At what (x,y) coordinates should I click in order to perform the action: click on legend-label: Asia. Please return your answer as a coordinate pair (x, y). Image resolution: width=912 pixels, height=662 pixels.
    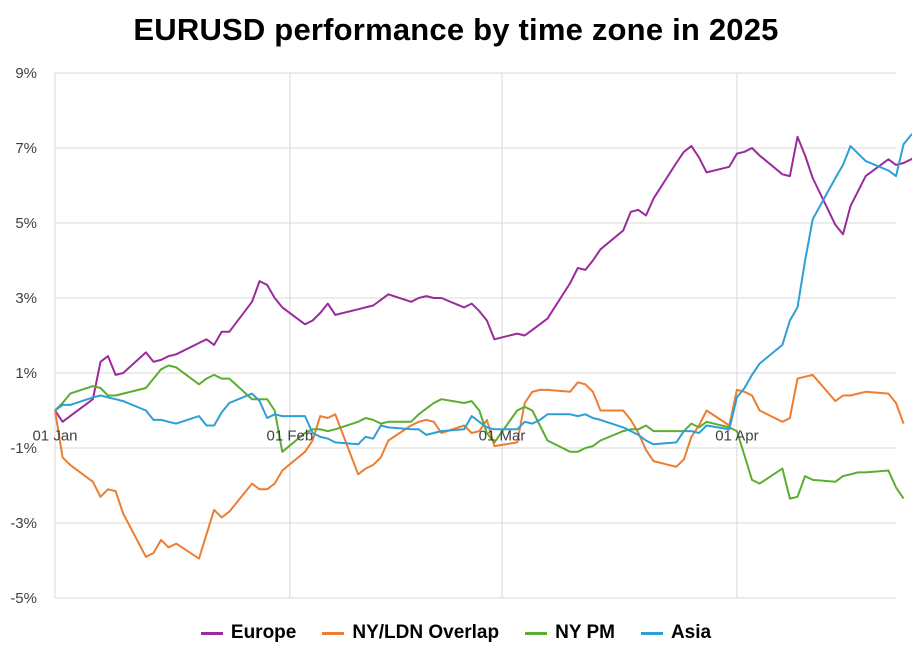
    Looking at the image, I should click on (691, 632).